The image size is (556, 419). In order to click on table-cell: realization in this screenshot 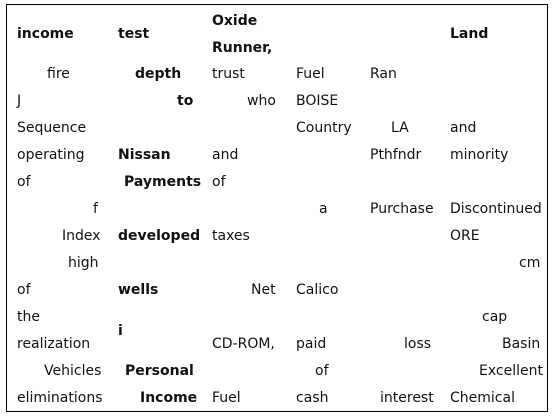, I will do `click(54, 344)`.